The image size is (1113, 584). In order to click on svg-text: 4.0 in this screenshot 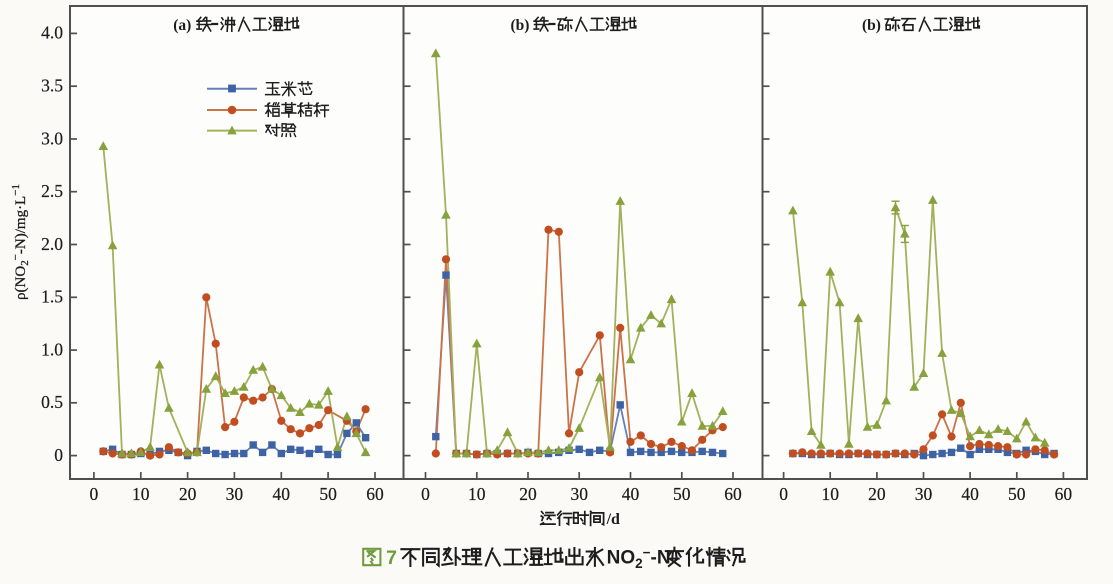, I will do `click(52, 33)`.